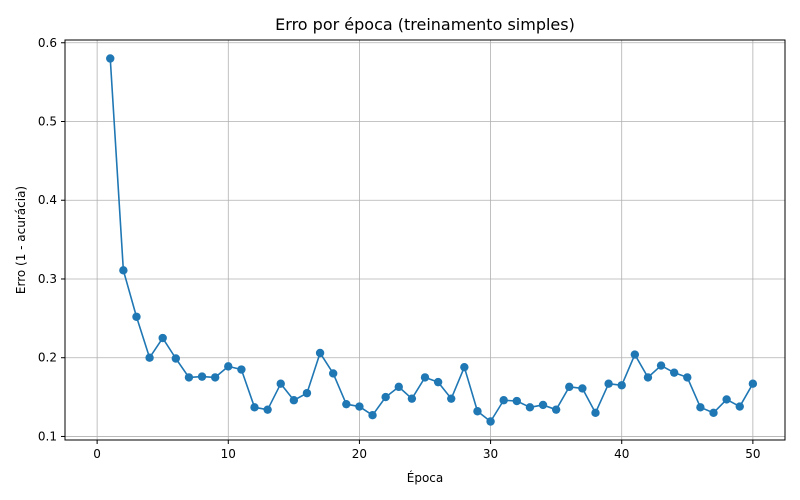 Image resolution: width=800 pixels, height=500 pixels. What do you see at coordinates (47, 436) in the screenshot?
I see `y-tick-label: 0.1` at bounding box center [47, 436].